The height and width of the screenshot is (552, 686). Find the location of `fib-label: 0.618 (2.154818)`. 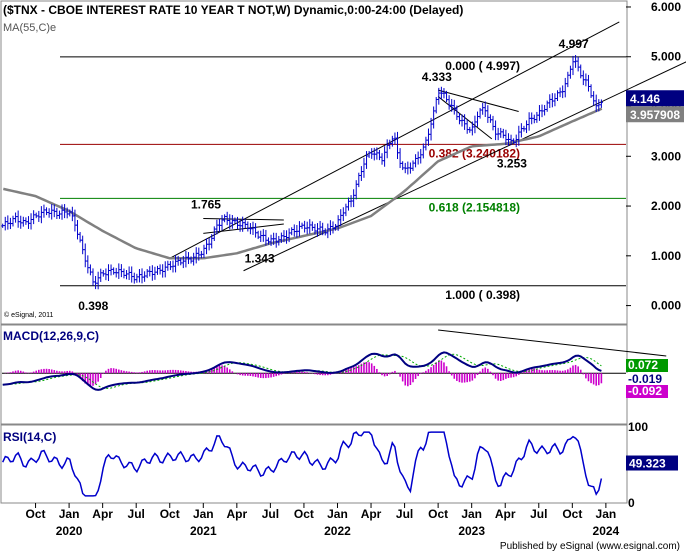

fib-label: 0.618 (2.154818) is located at coordinates (474, 207).